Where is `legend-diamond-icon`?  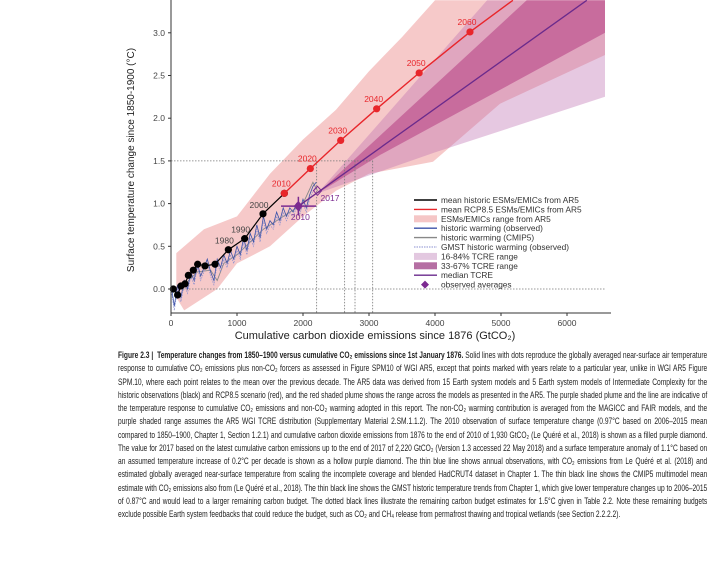
legend-diamond-icon is located at coordinates (425, 284).